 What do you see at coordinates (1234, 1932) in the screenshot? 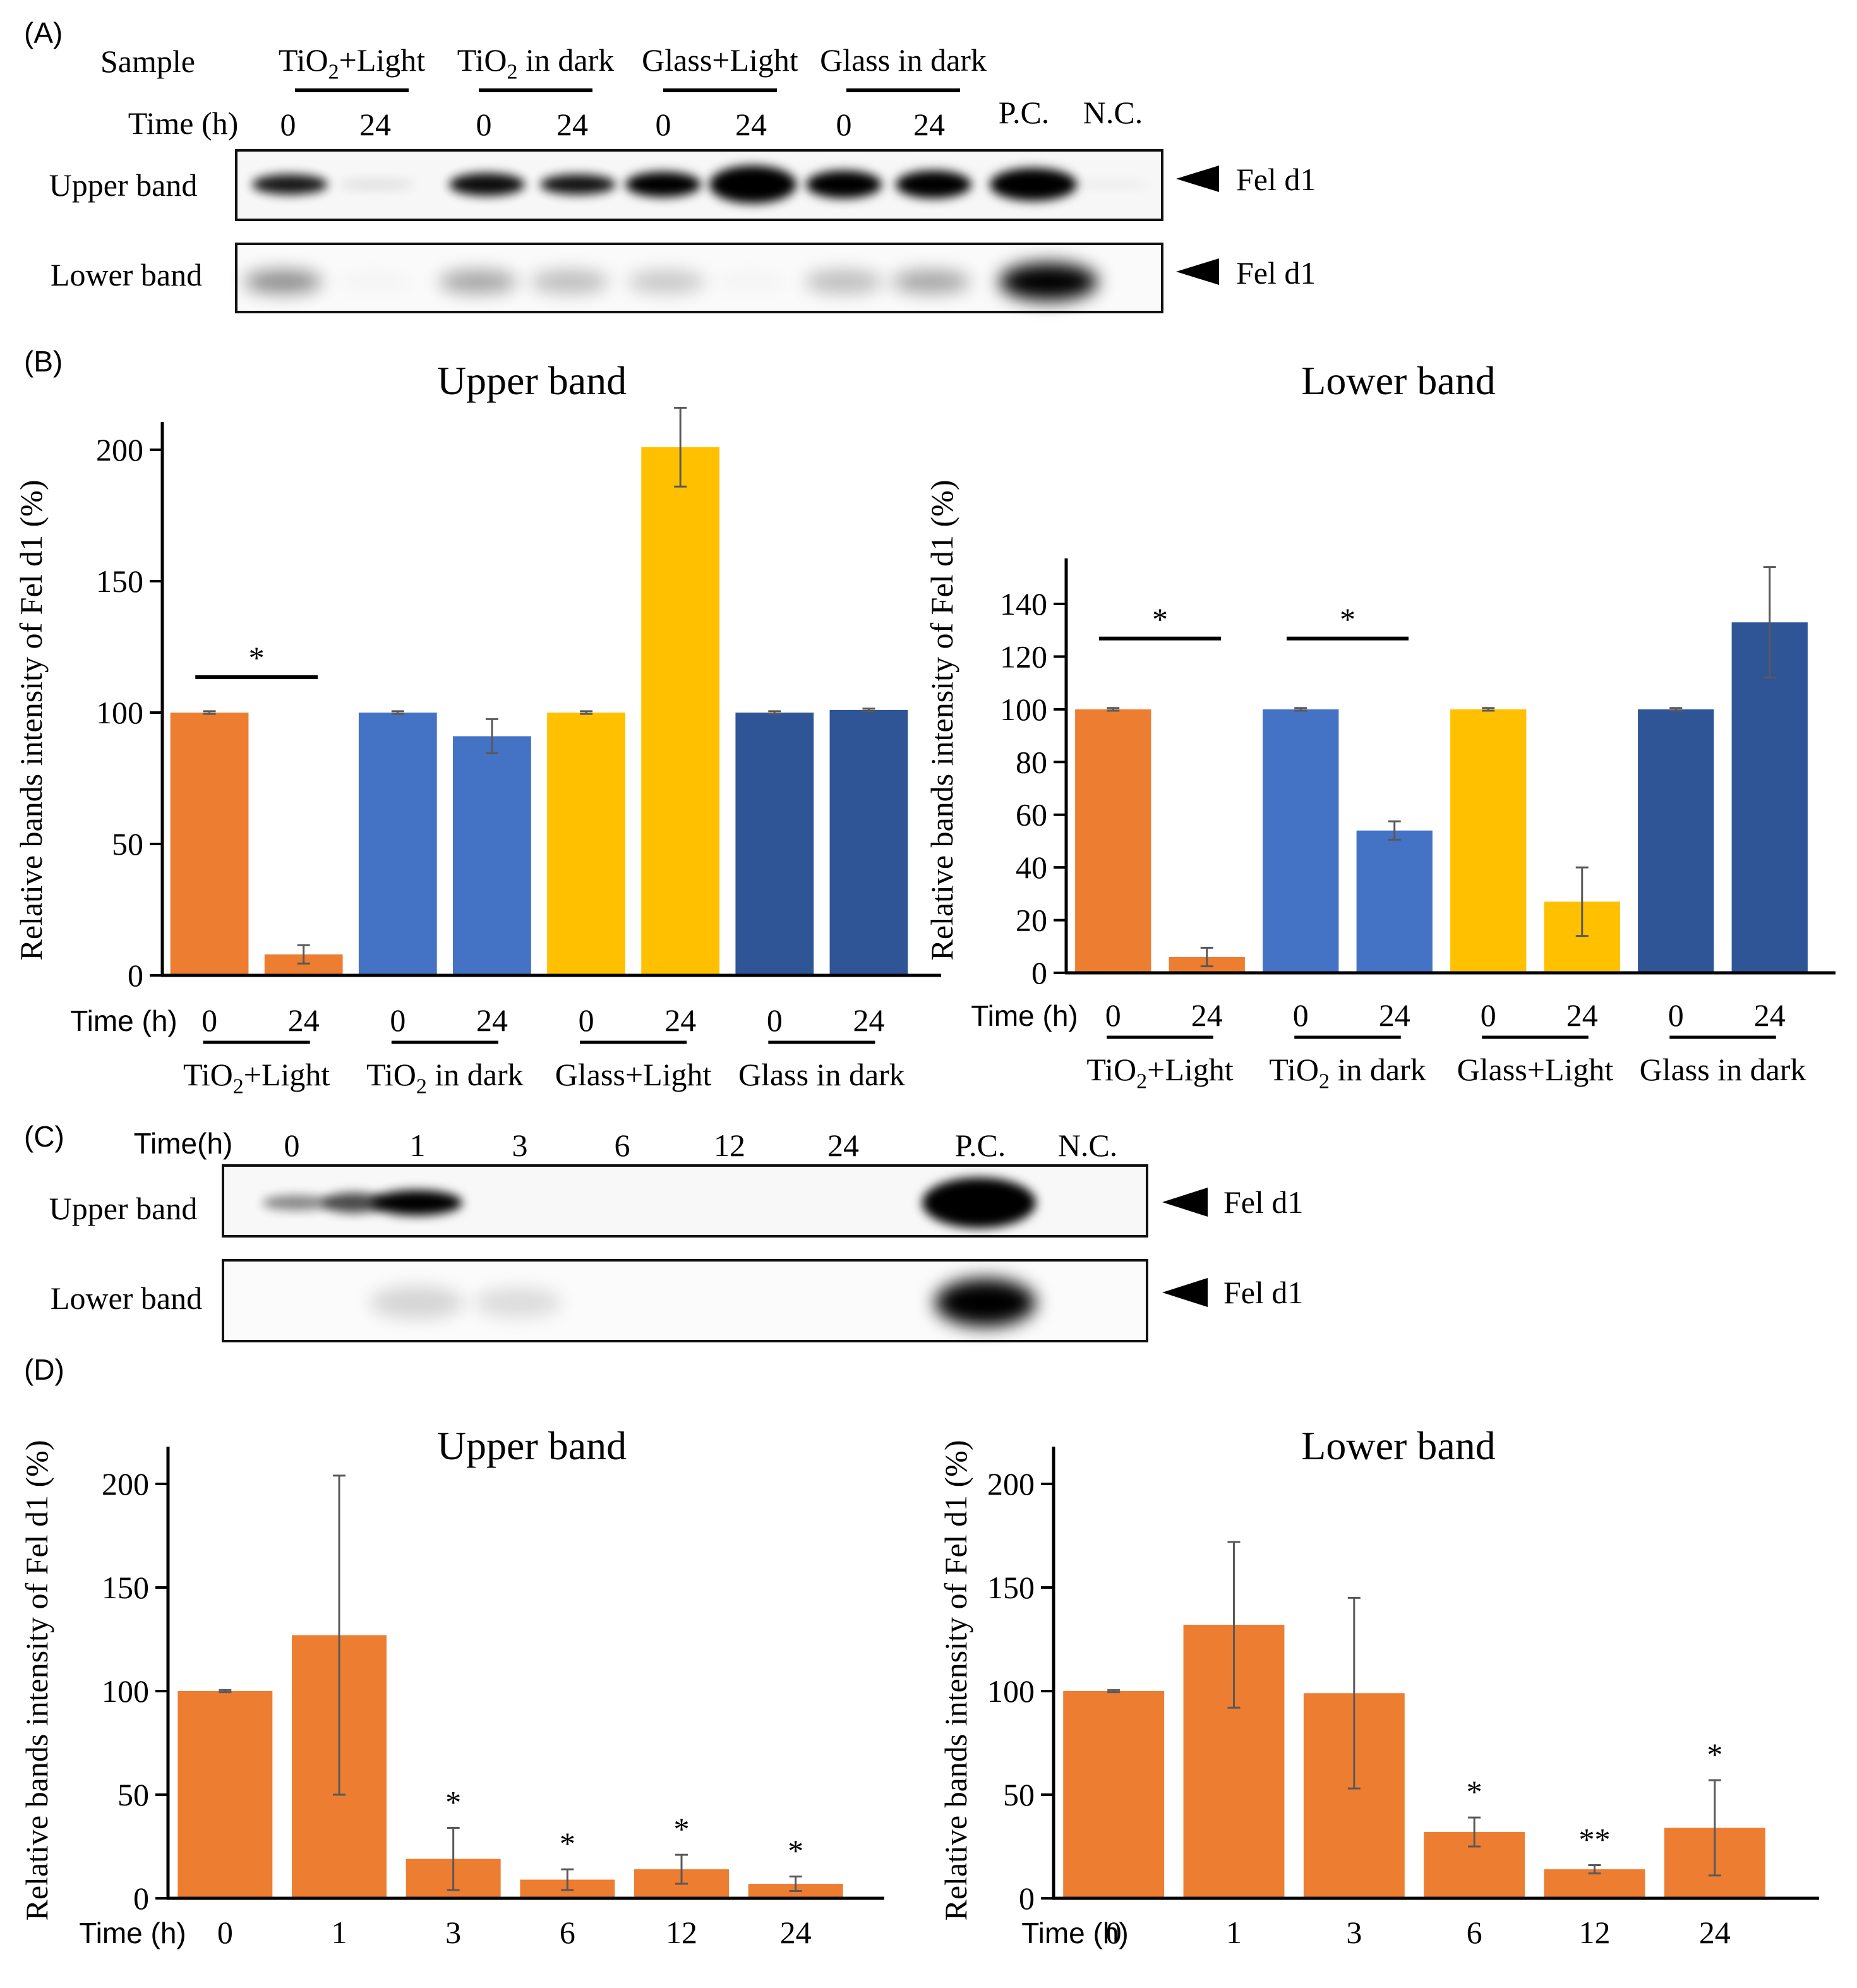
I see `x-tick-label: 1` at bounding box center [1234, 1932].